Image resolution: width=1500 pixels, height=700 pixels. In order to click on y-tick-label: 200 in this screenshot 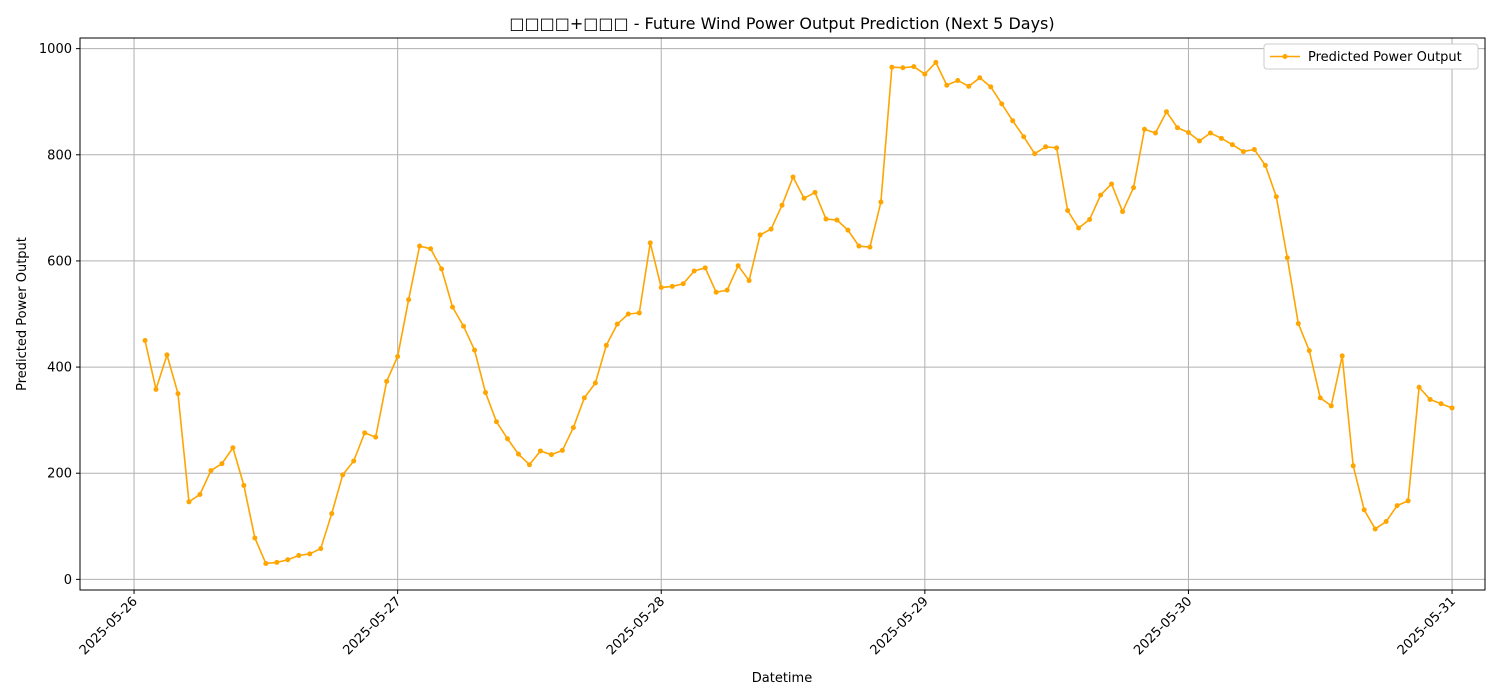, I will do `click(59, 474)`.